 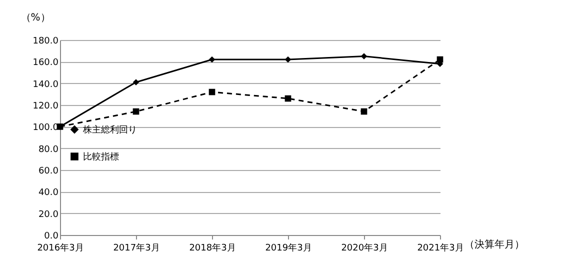 What do you see at coordinates (48, 193) in the screenshot?
I see `y-tick-label: 40.0` at bounding box center [48, 193].